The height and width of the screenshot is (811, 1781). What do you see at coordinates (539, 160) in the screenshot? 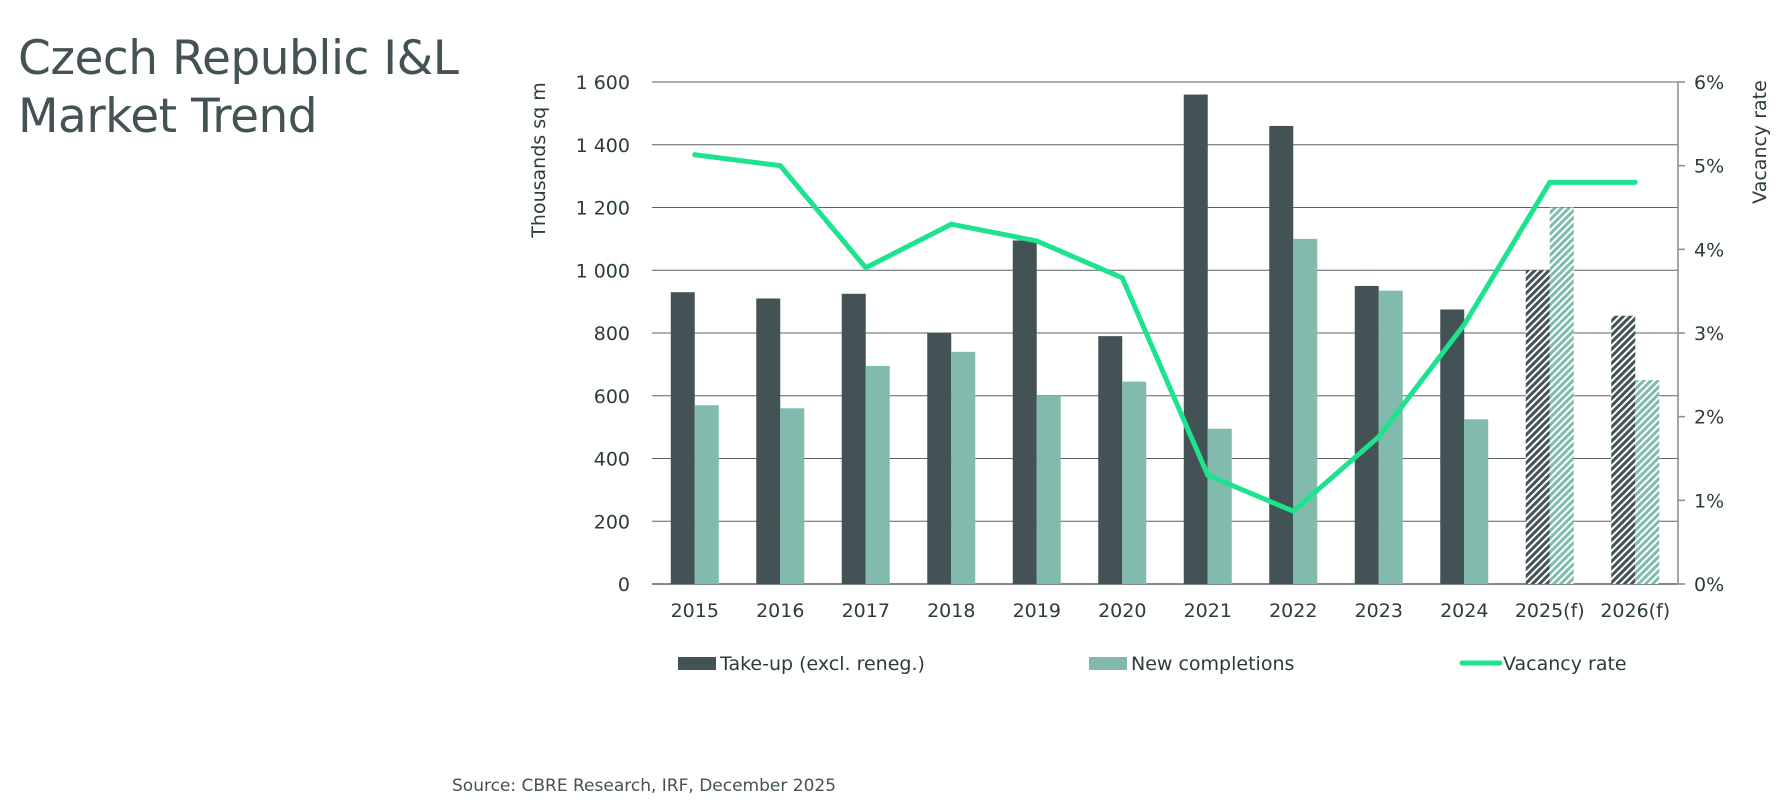
I see `y-axis-title: Thousands sq m` at bounding box center [539, 160].